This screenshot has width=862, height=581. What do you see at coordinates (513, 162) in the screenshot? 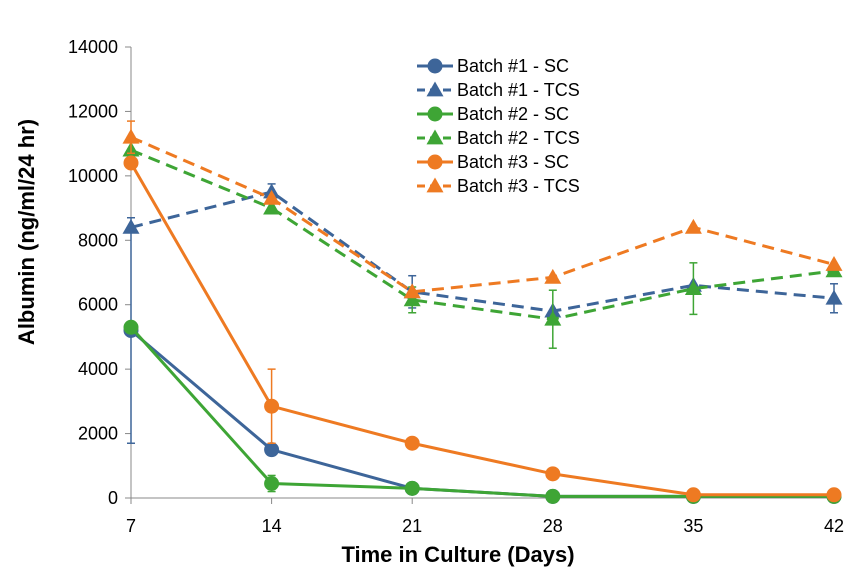
I see `legend-label: Batch #3 - SC` at bounding box center [513, 162].